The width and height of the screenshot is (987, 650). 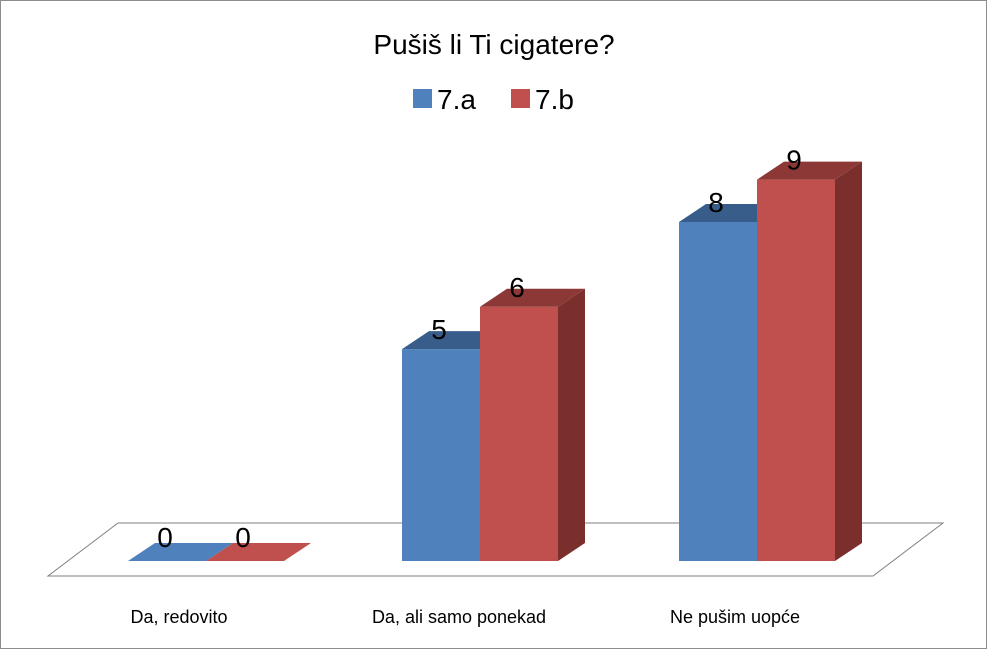 I want to click on bar-7a-0-top, so click(x=180, y=552).